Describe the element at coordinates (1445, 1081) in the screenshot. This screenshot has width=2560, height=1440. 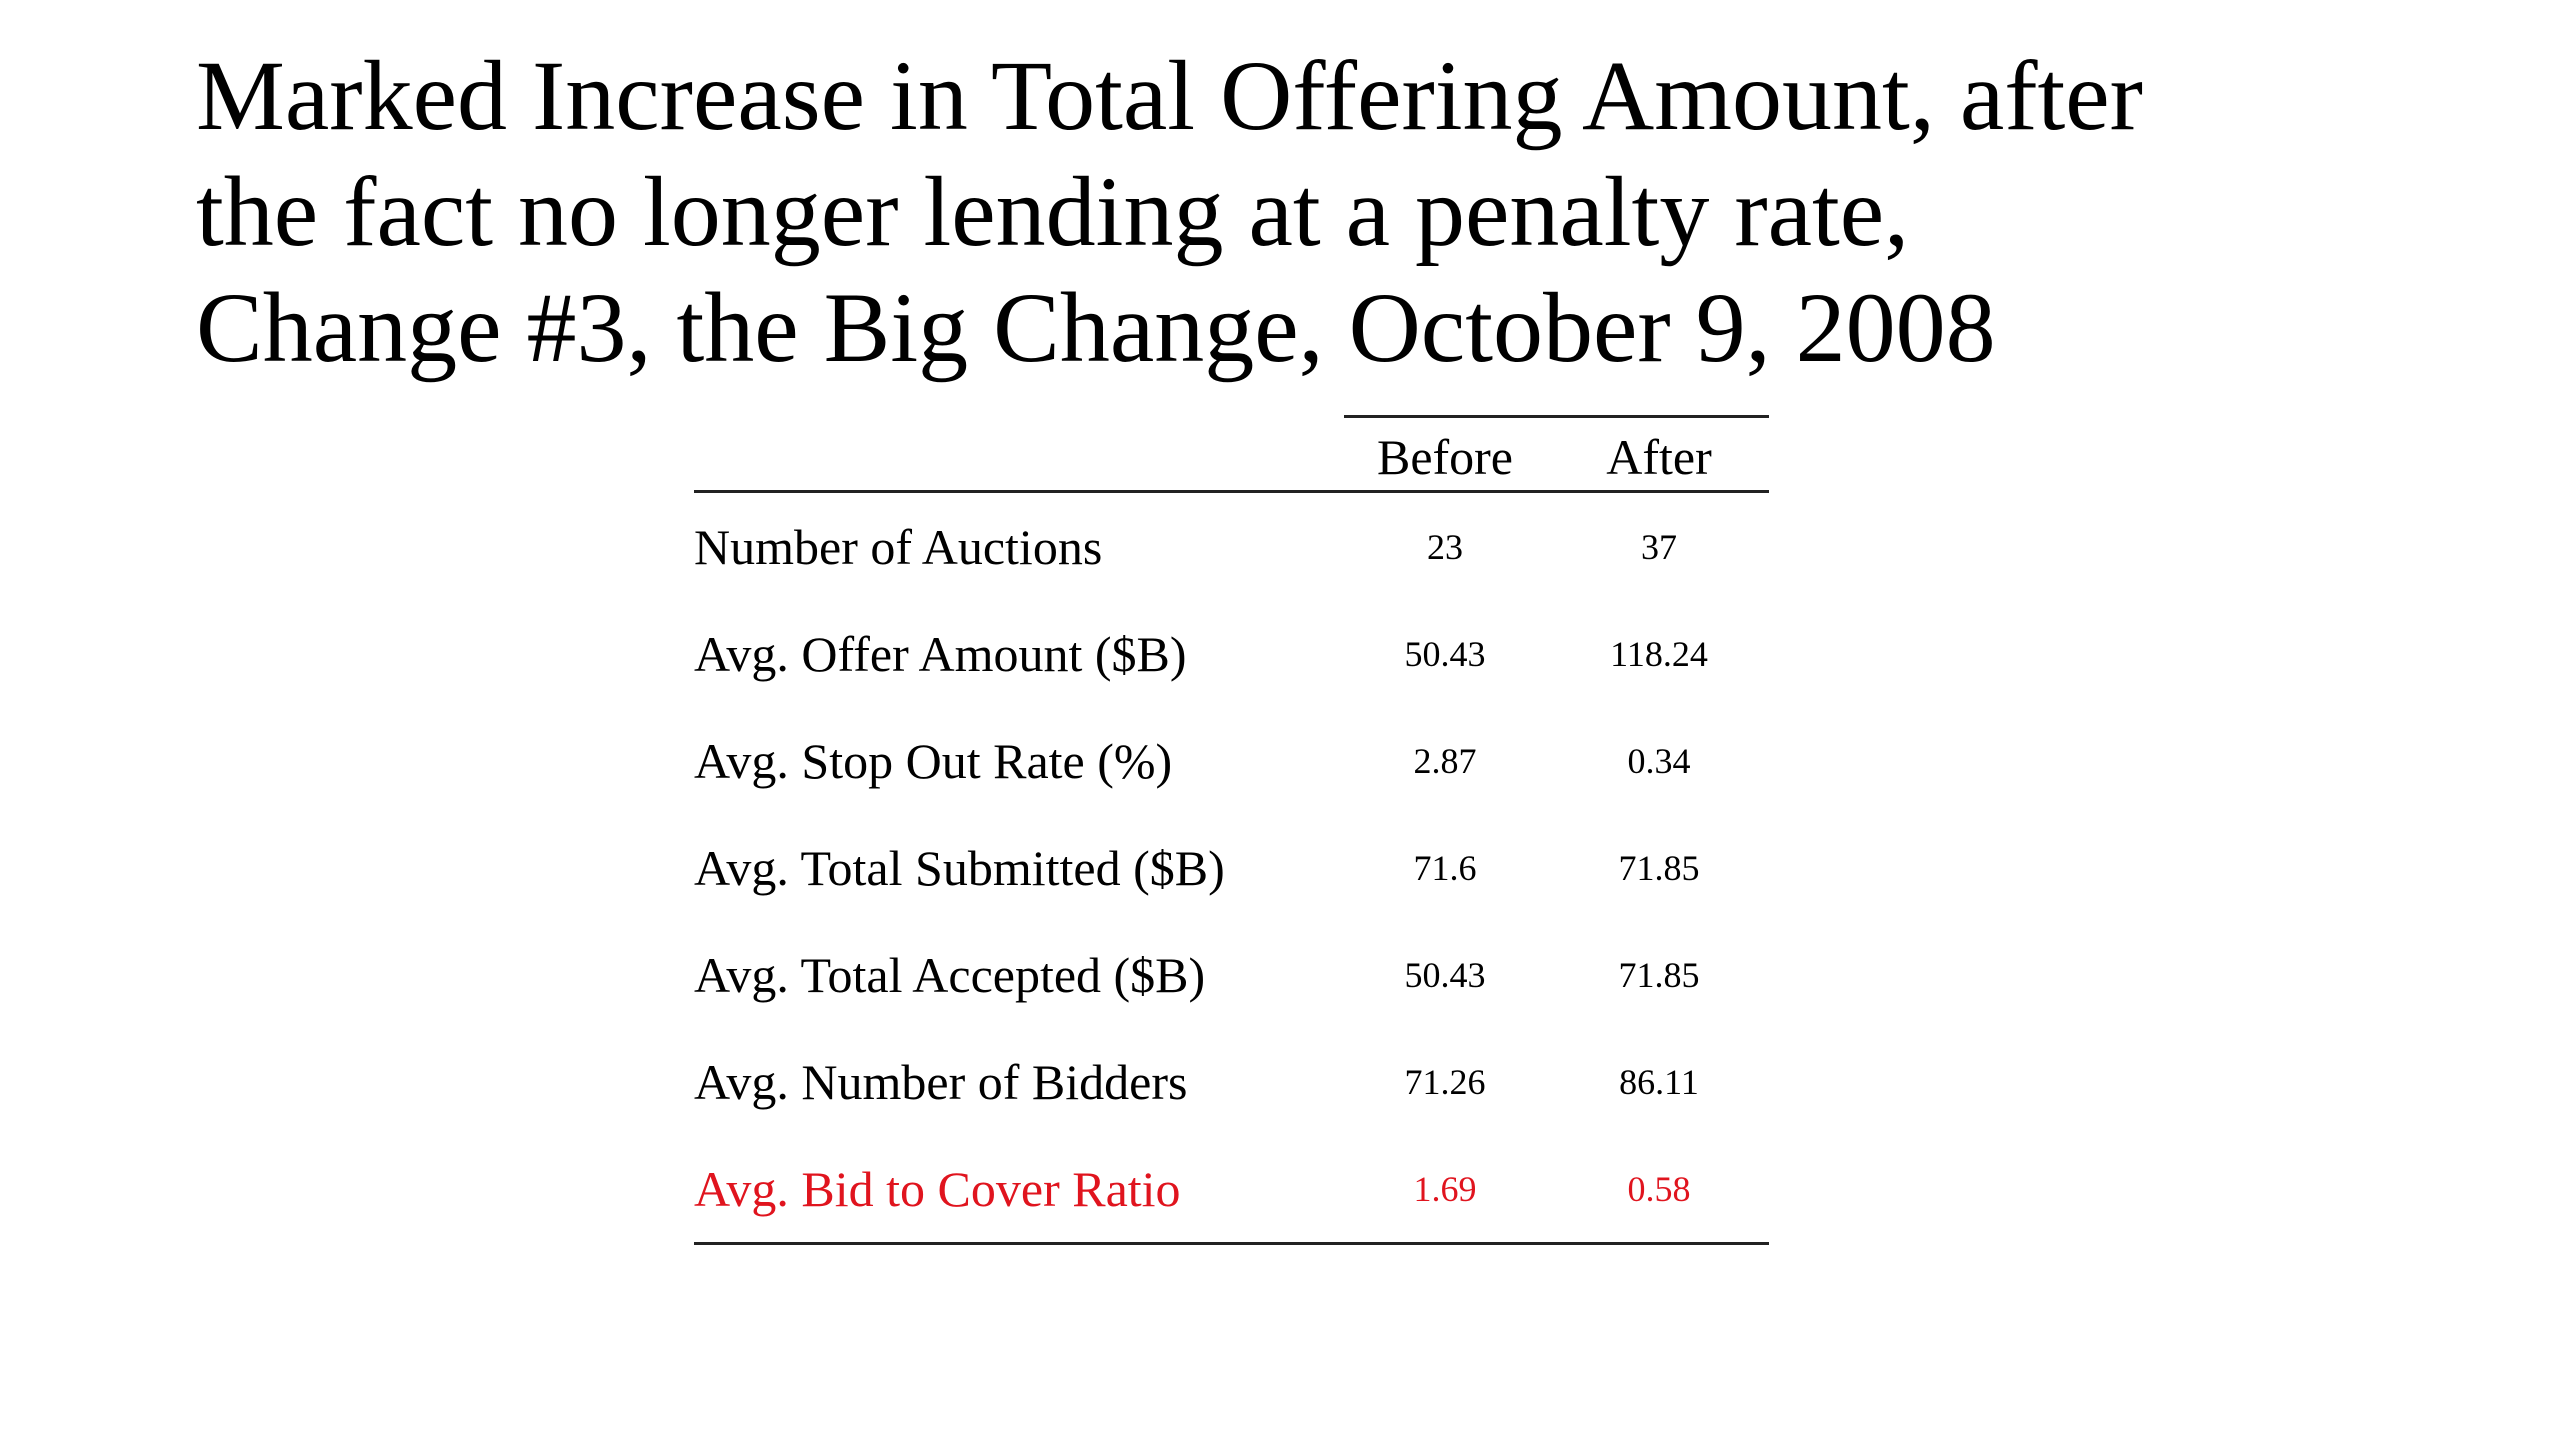
I see `value-before: 71.26` at that location.